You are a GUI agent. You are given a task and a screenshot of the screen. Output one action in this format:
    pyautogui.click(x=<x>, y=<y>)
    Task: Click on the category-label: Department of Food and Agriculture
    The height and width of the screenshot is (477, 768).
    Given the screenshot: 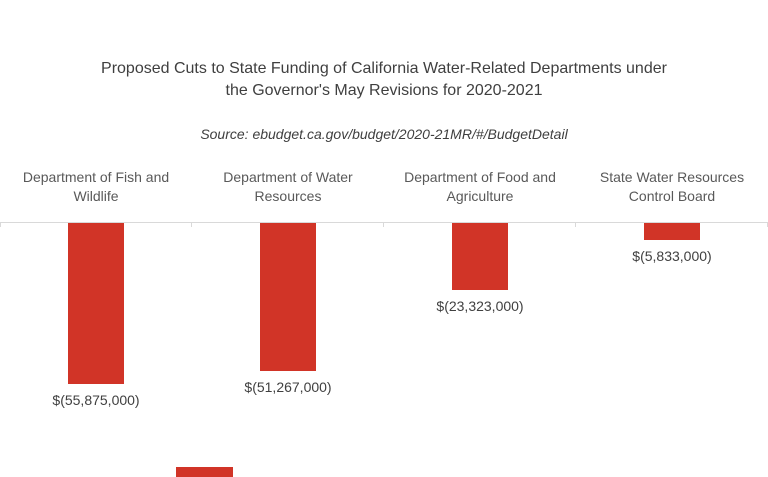 What is the action you would take?
    pyautogui.click(x=480, y=186)
    